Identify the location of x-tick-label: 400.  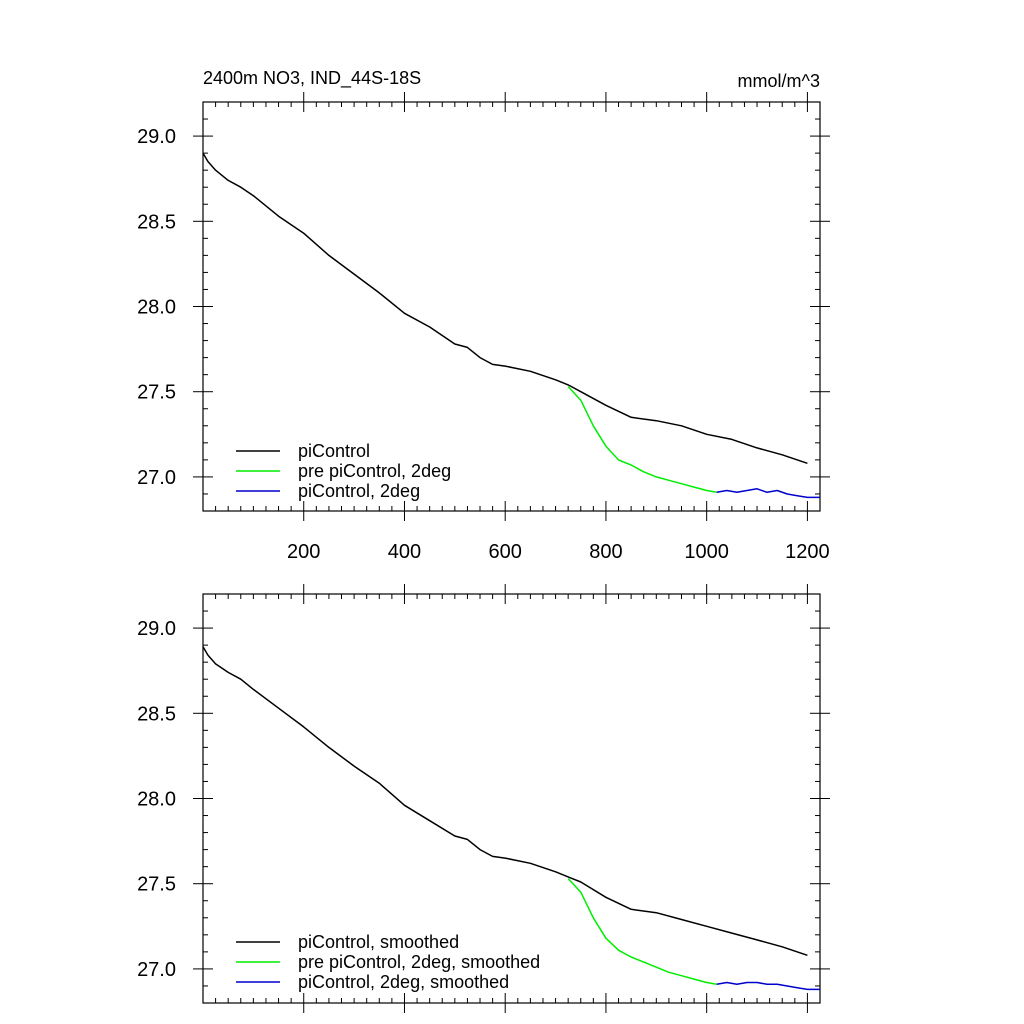
(404, 552).